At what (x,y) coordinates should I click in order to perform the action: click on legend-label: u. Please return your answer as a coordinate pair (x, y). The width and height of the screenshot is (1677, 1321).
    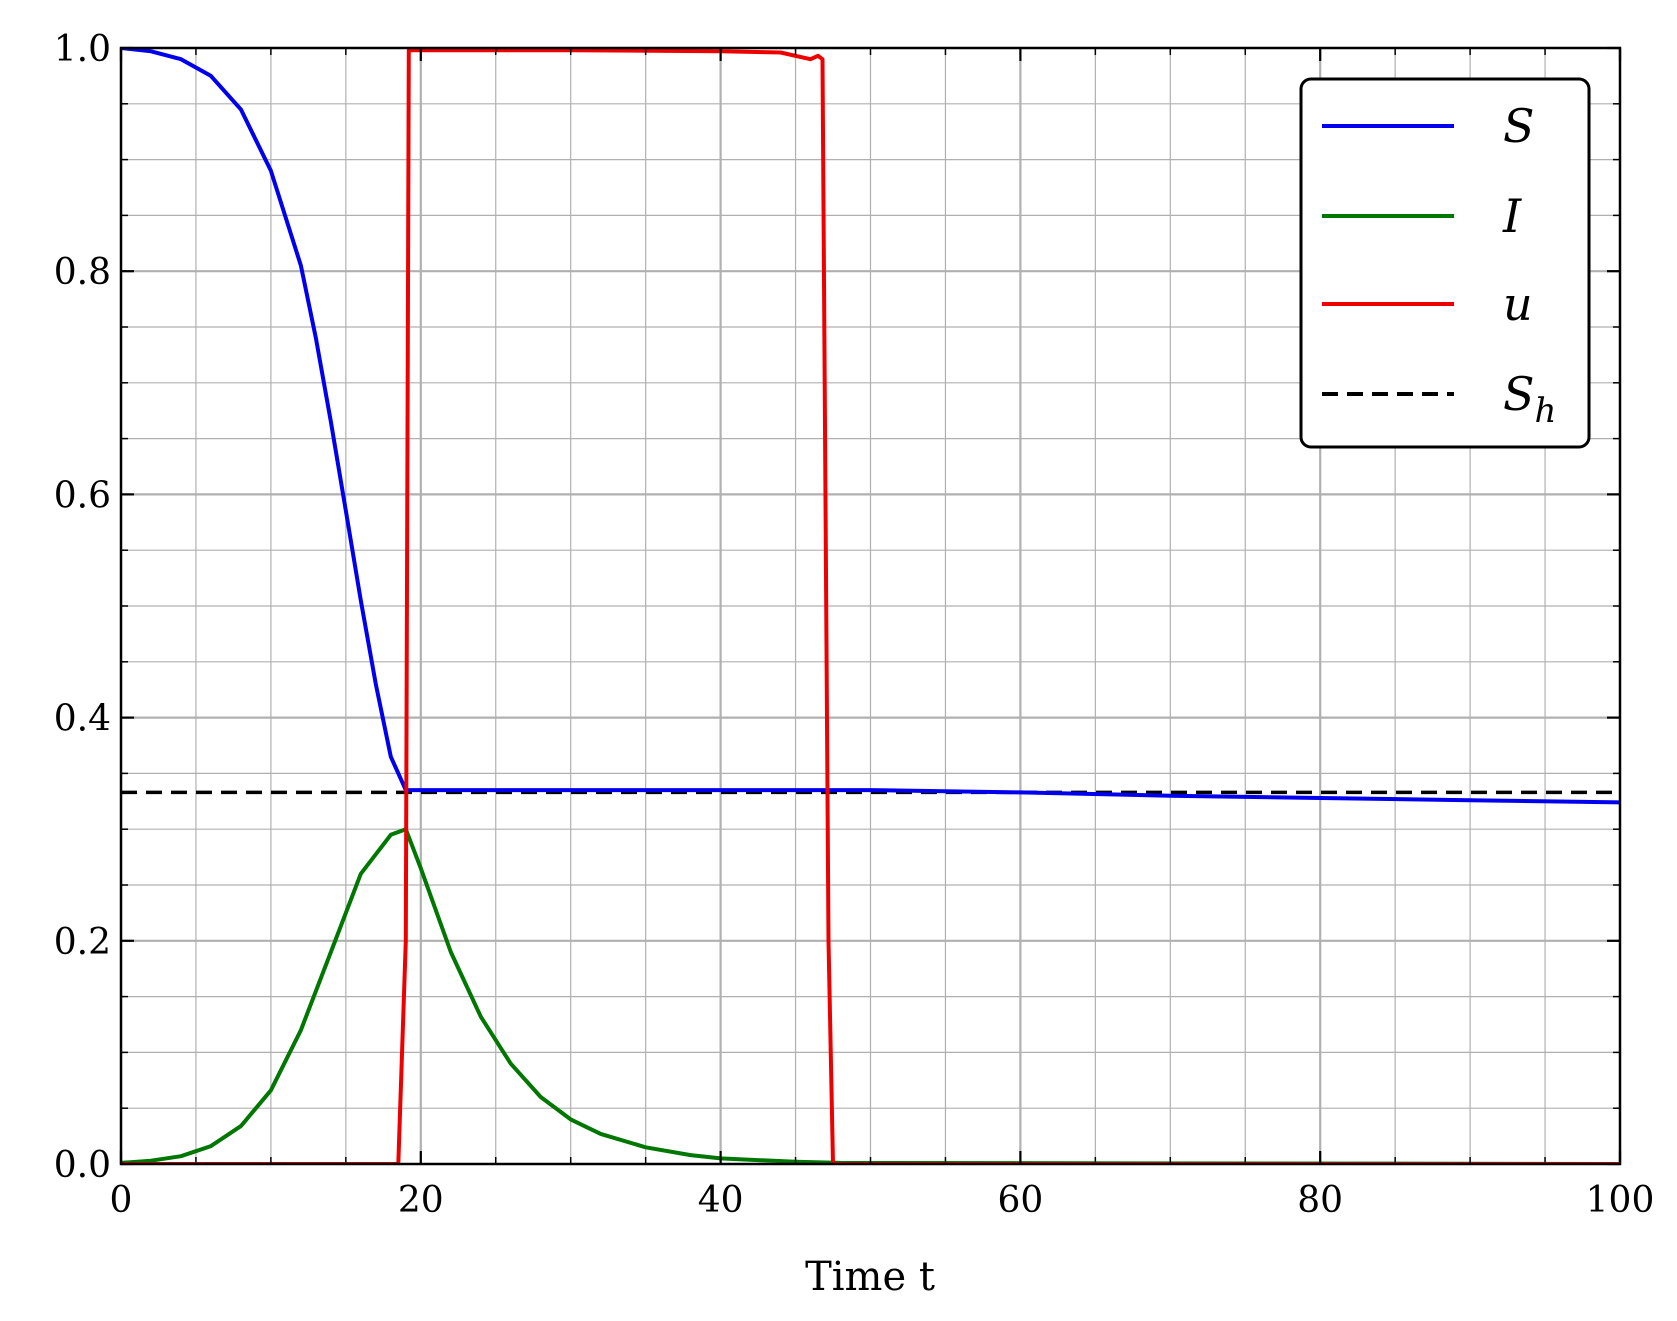
    Looking at the image, I should click on (1518, 304).